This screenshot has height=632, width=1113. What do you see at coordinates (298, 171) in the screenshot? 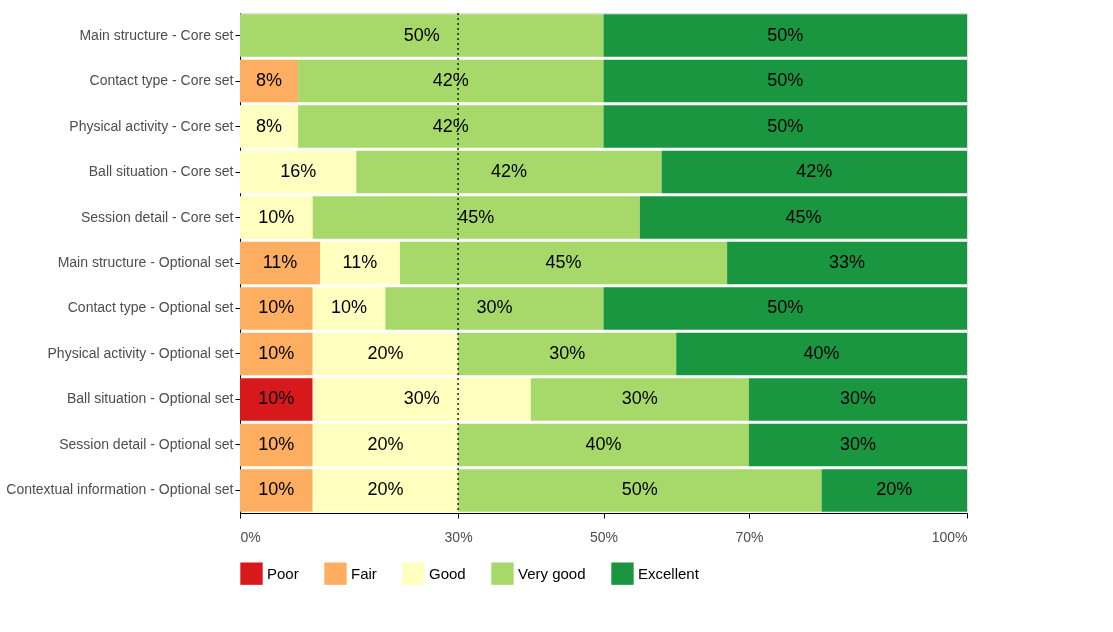
I see `data-label: 16%` at bounding box center [298, 171].